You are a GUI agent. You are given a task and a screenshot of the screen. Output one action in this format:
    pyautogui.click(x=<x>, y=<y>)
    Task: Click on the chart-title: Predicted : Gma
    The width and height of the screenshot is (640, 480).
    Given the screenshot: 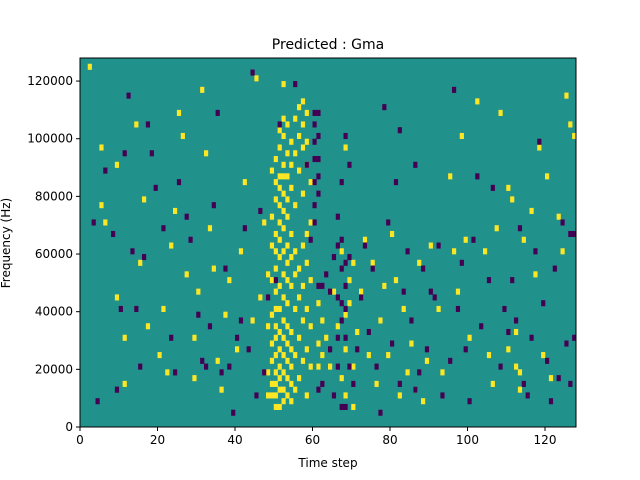 What is the action you would take?
    pyautogui.click(x=328, y=45)
    